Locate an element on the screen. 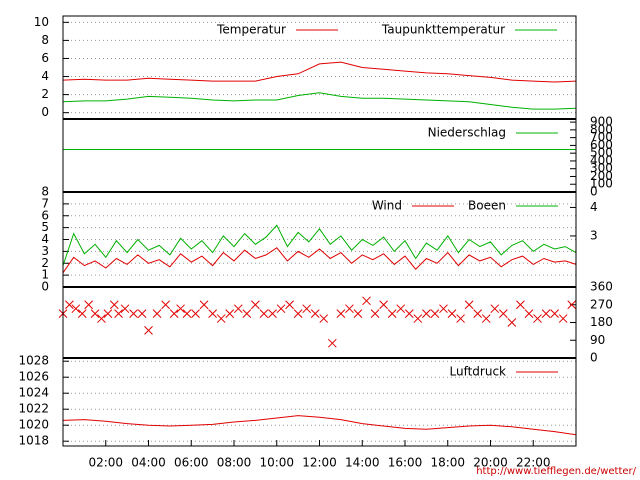 This screenshot has height=480, width=640. footer: http://www.tiefflegen.de/wetter/ is located at coordinates (556, 471).